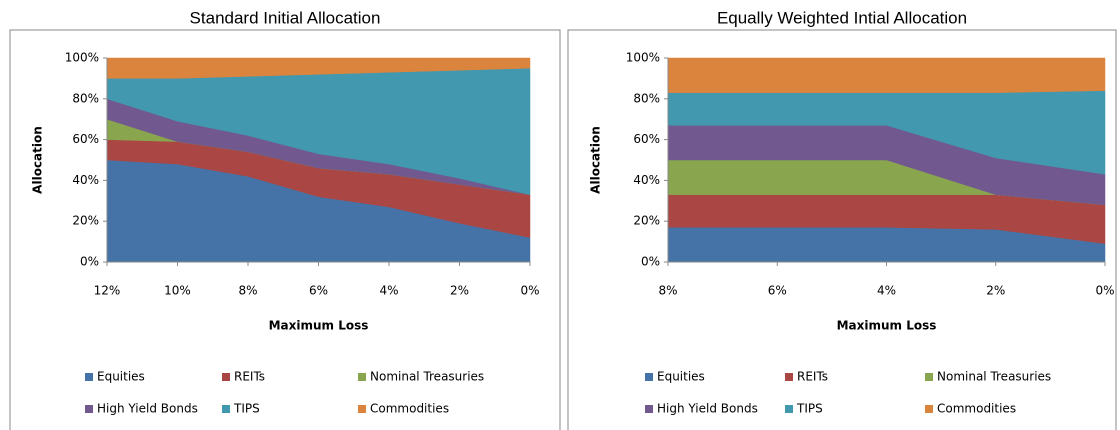 This screenshot has width=1120, height=430. I want to click on chart-title: Equally Weighted Intial Allocation, so click(842, 17).